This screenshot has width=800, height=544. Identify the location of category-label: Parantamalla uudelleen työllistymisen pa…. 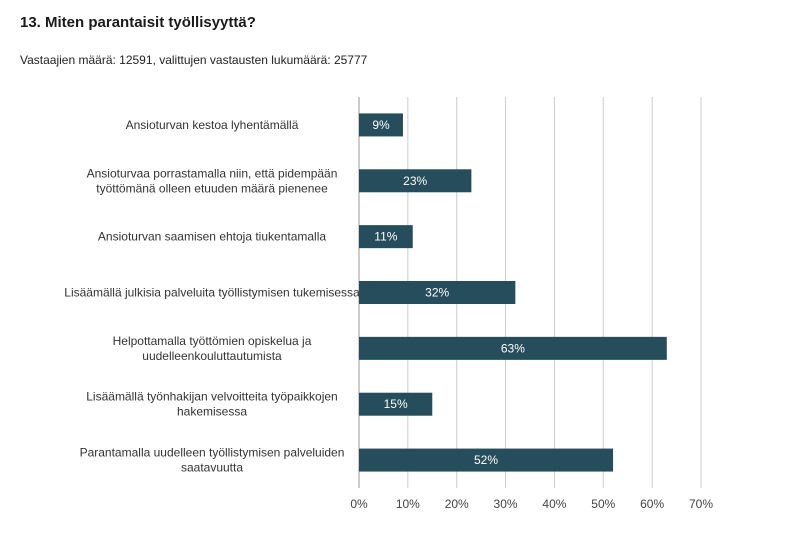
(212, 453).